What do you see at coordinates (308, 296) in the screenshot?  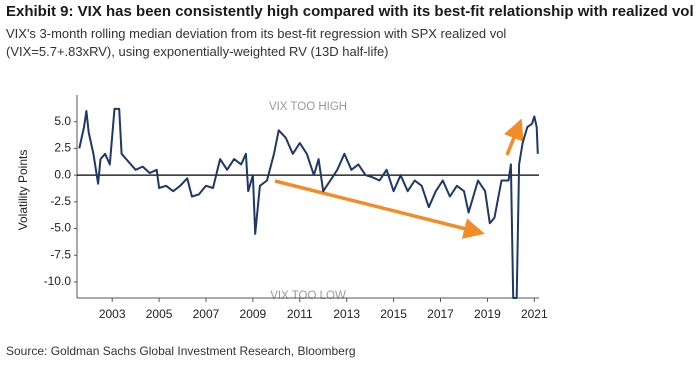 I see `annotation: VIX TOO LOW` at bounding box center [308, 296].